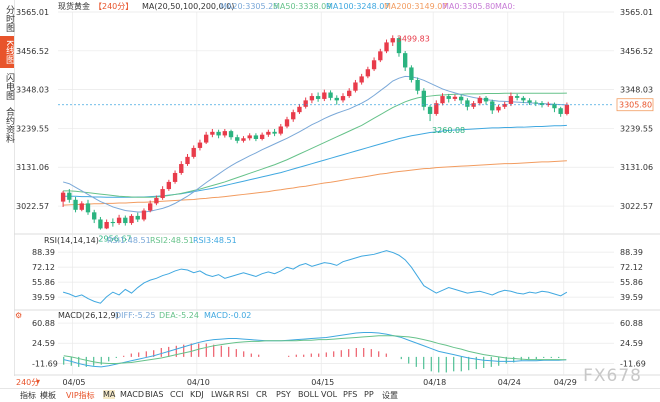 The width and height of the screenshot is (660, 402). I want to click on instrument-name: 现货黄金, so click(74, 6).